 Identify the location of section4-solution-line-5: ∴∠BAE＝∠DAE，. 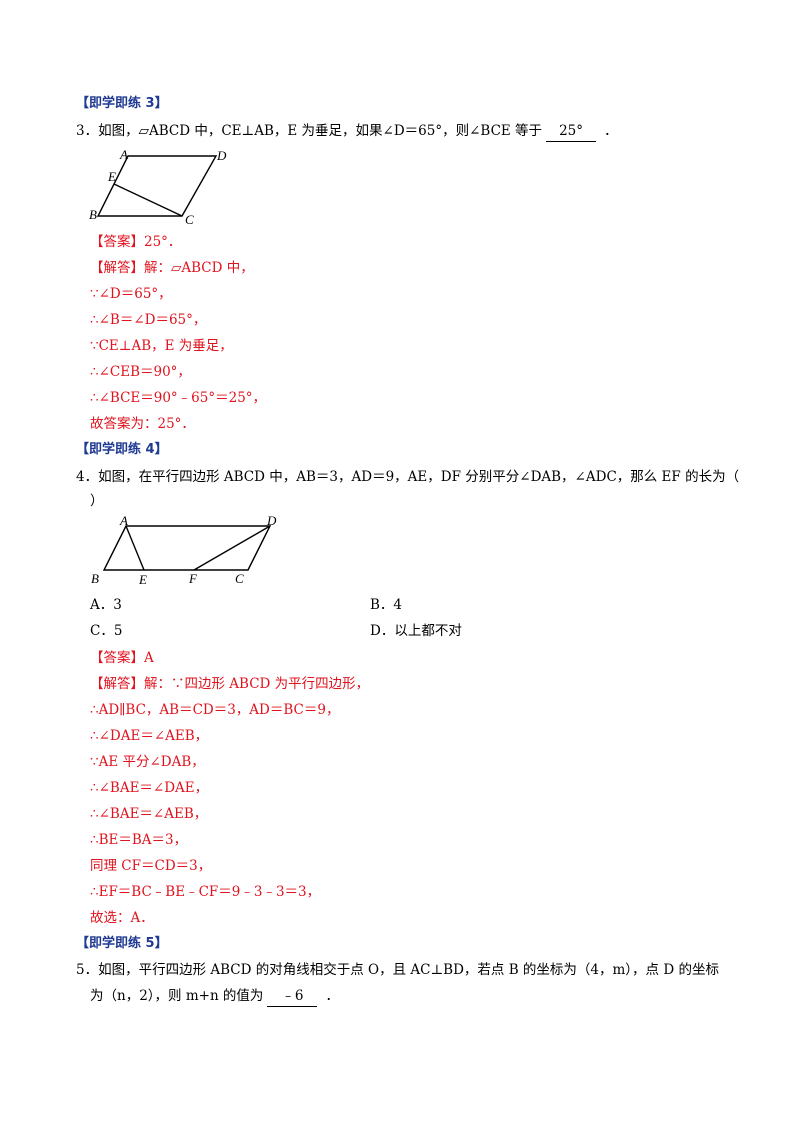
(149, 788).